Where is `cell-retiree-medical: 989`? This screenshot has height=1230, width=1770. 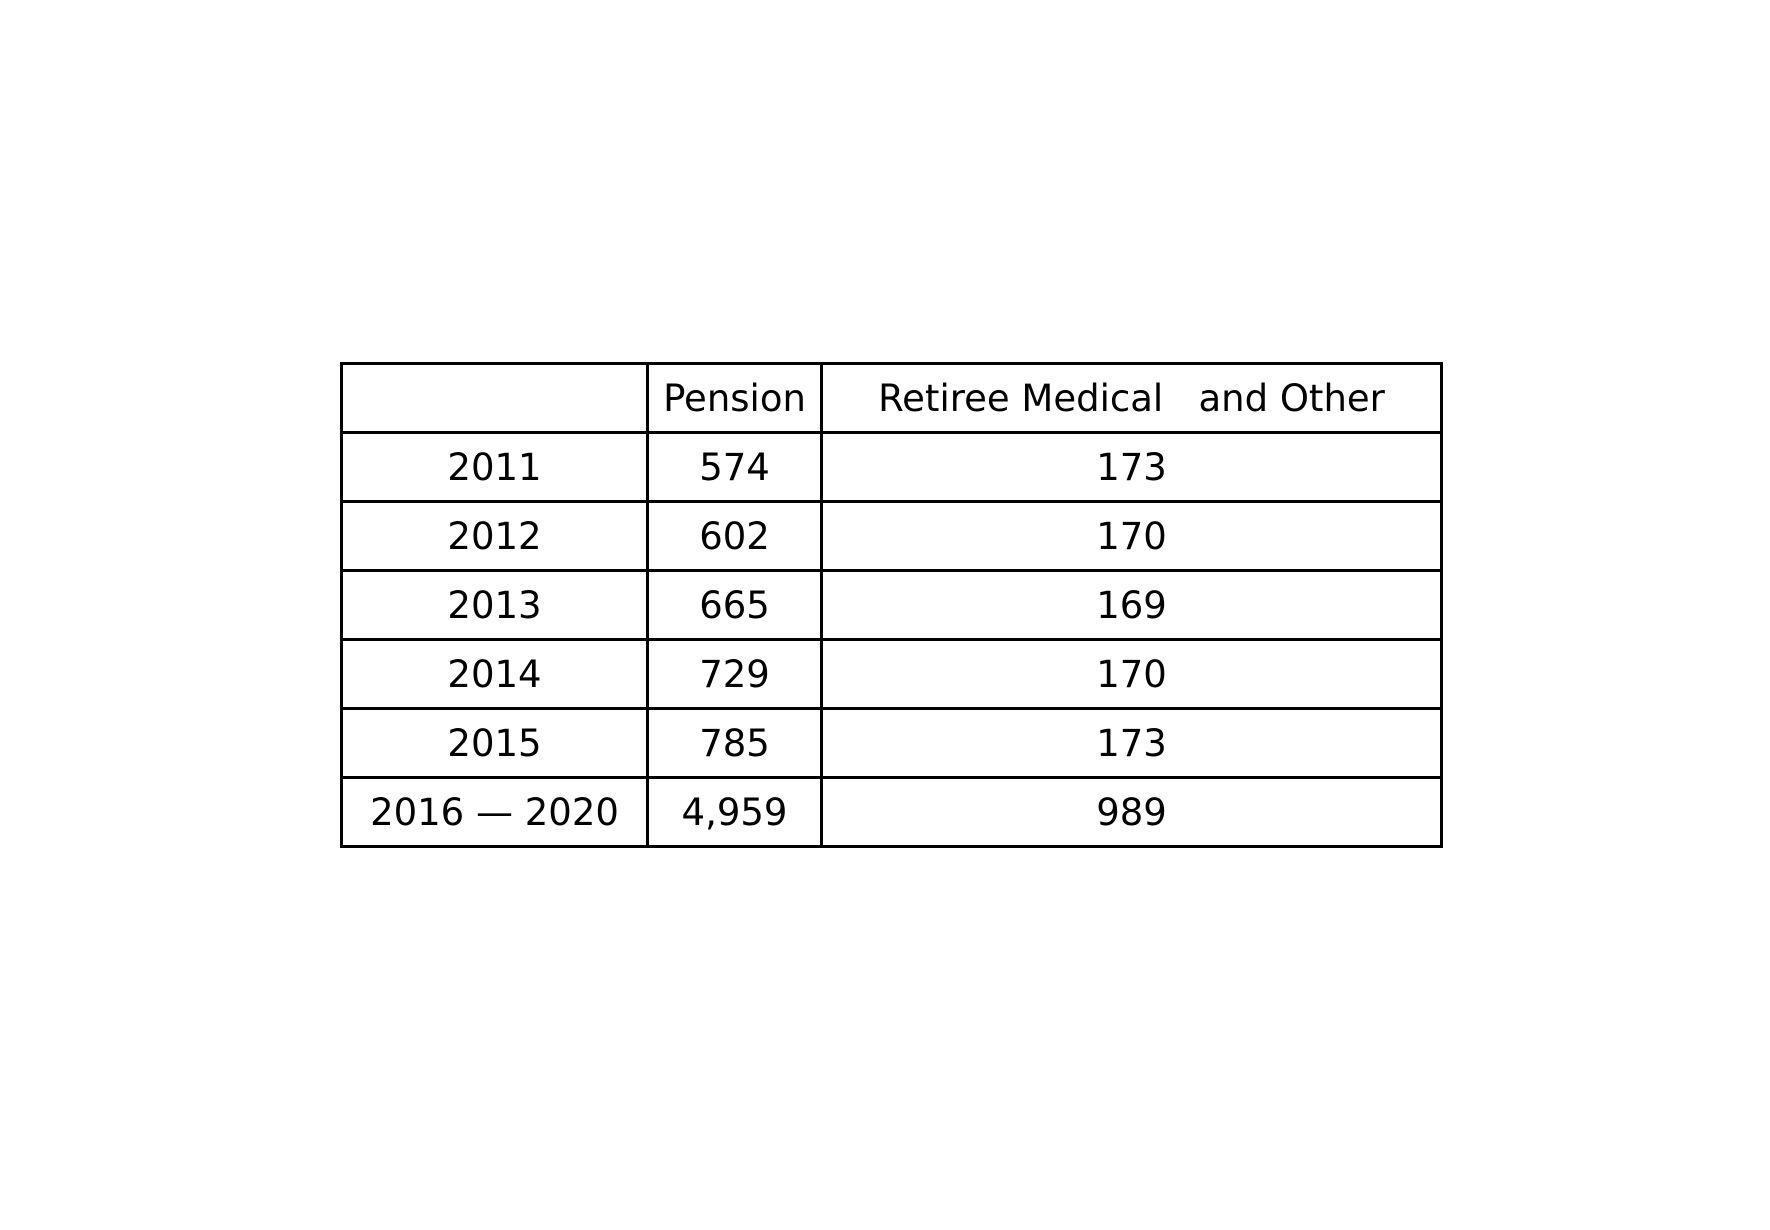 cell-retiree-medical: 989 is located at coordinates (1131, 812).